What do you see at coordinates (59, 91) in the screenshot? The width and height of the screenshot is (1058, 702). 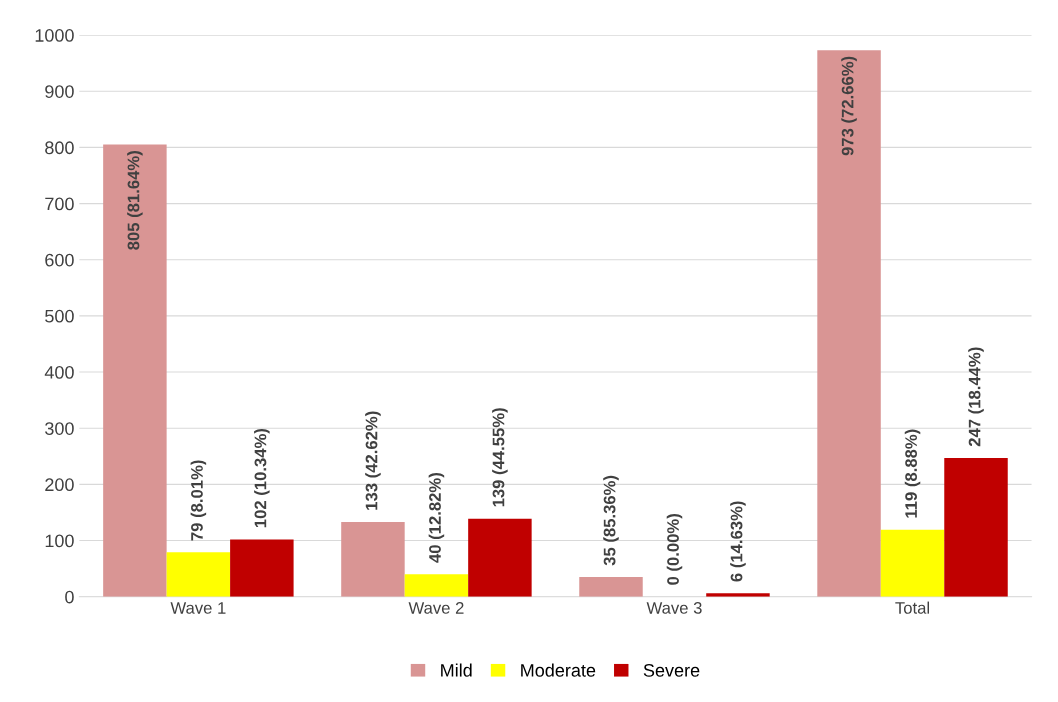 I see `y-tick-label: 900` at bounding box center [59, 91].